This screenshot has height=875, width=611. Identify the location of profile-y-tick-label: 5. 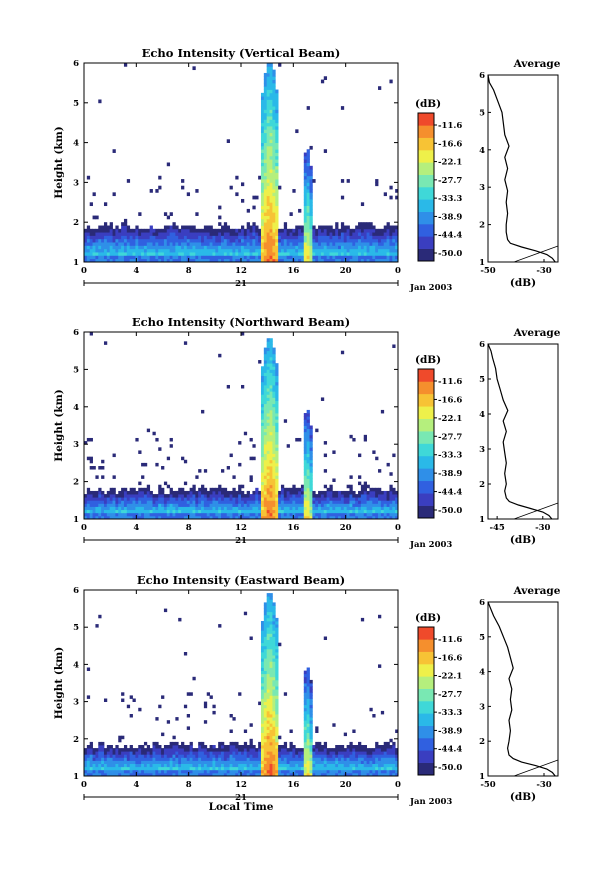
(482, 380).